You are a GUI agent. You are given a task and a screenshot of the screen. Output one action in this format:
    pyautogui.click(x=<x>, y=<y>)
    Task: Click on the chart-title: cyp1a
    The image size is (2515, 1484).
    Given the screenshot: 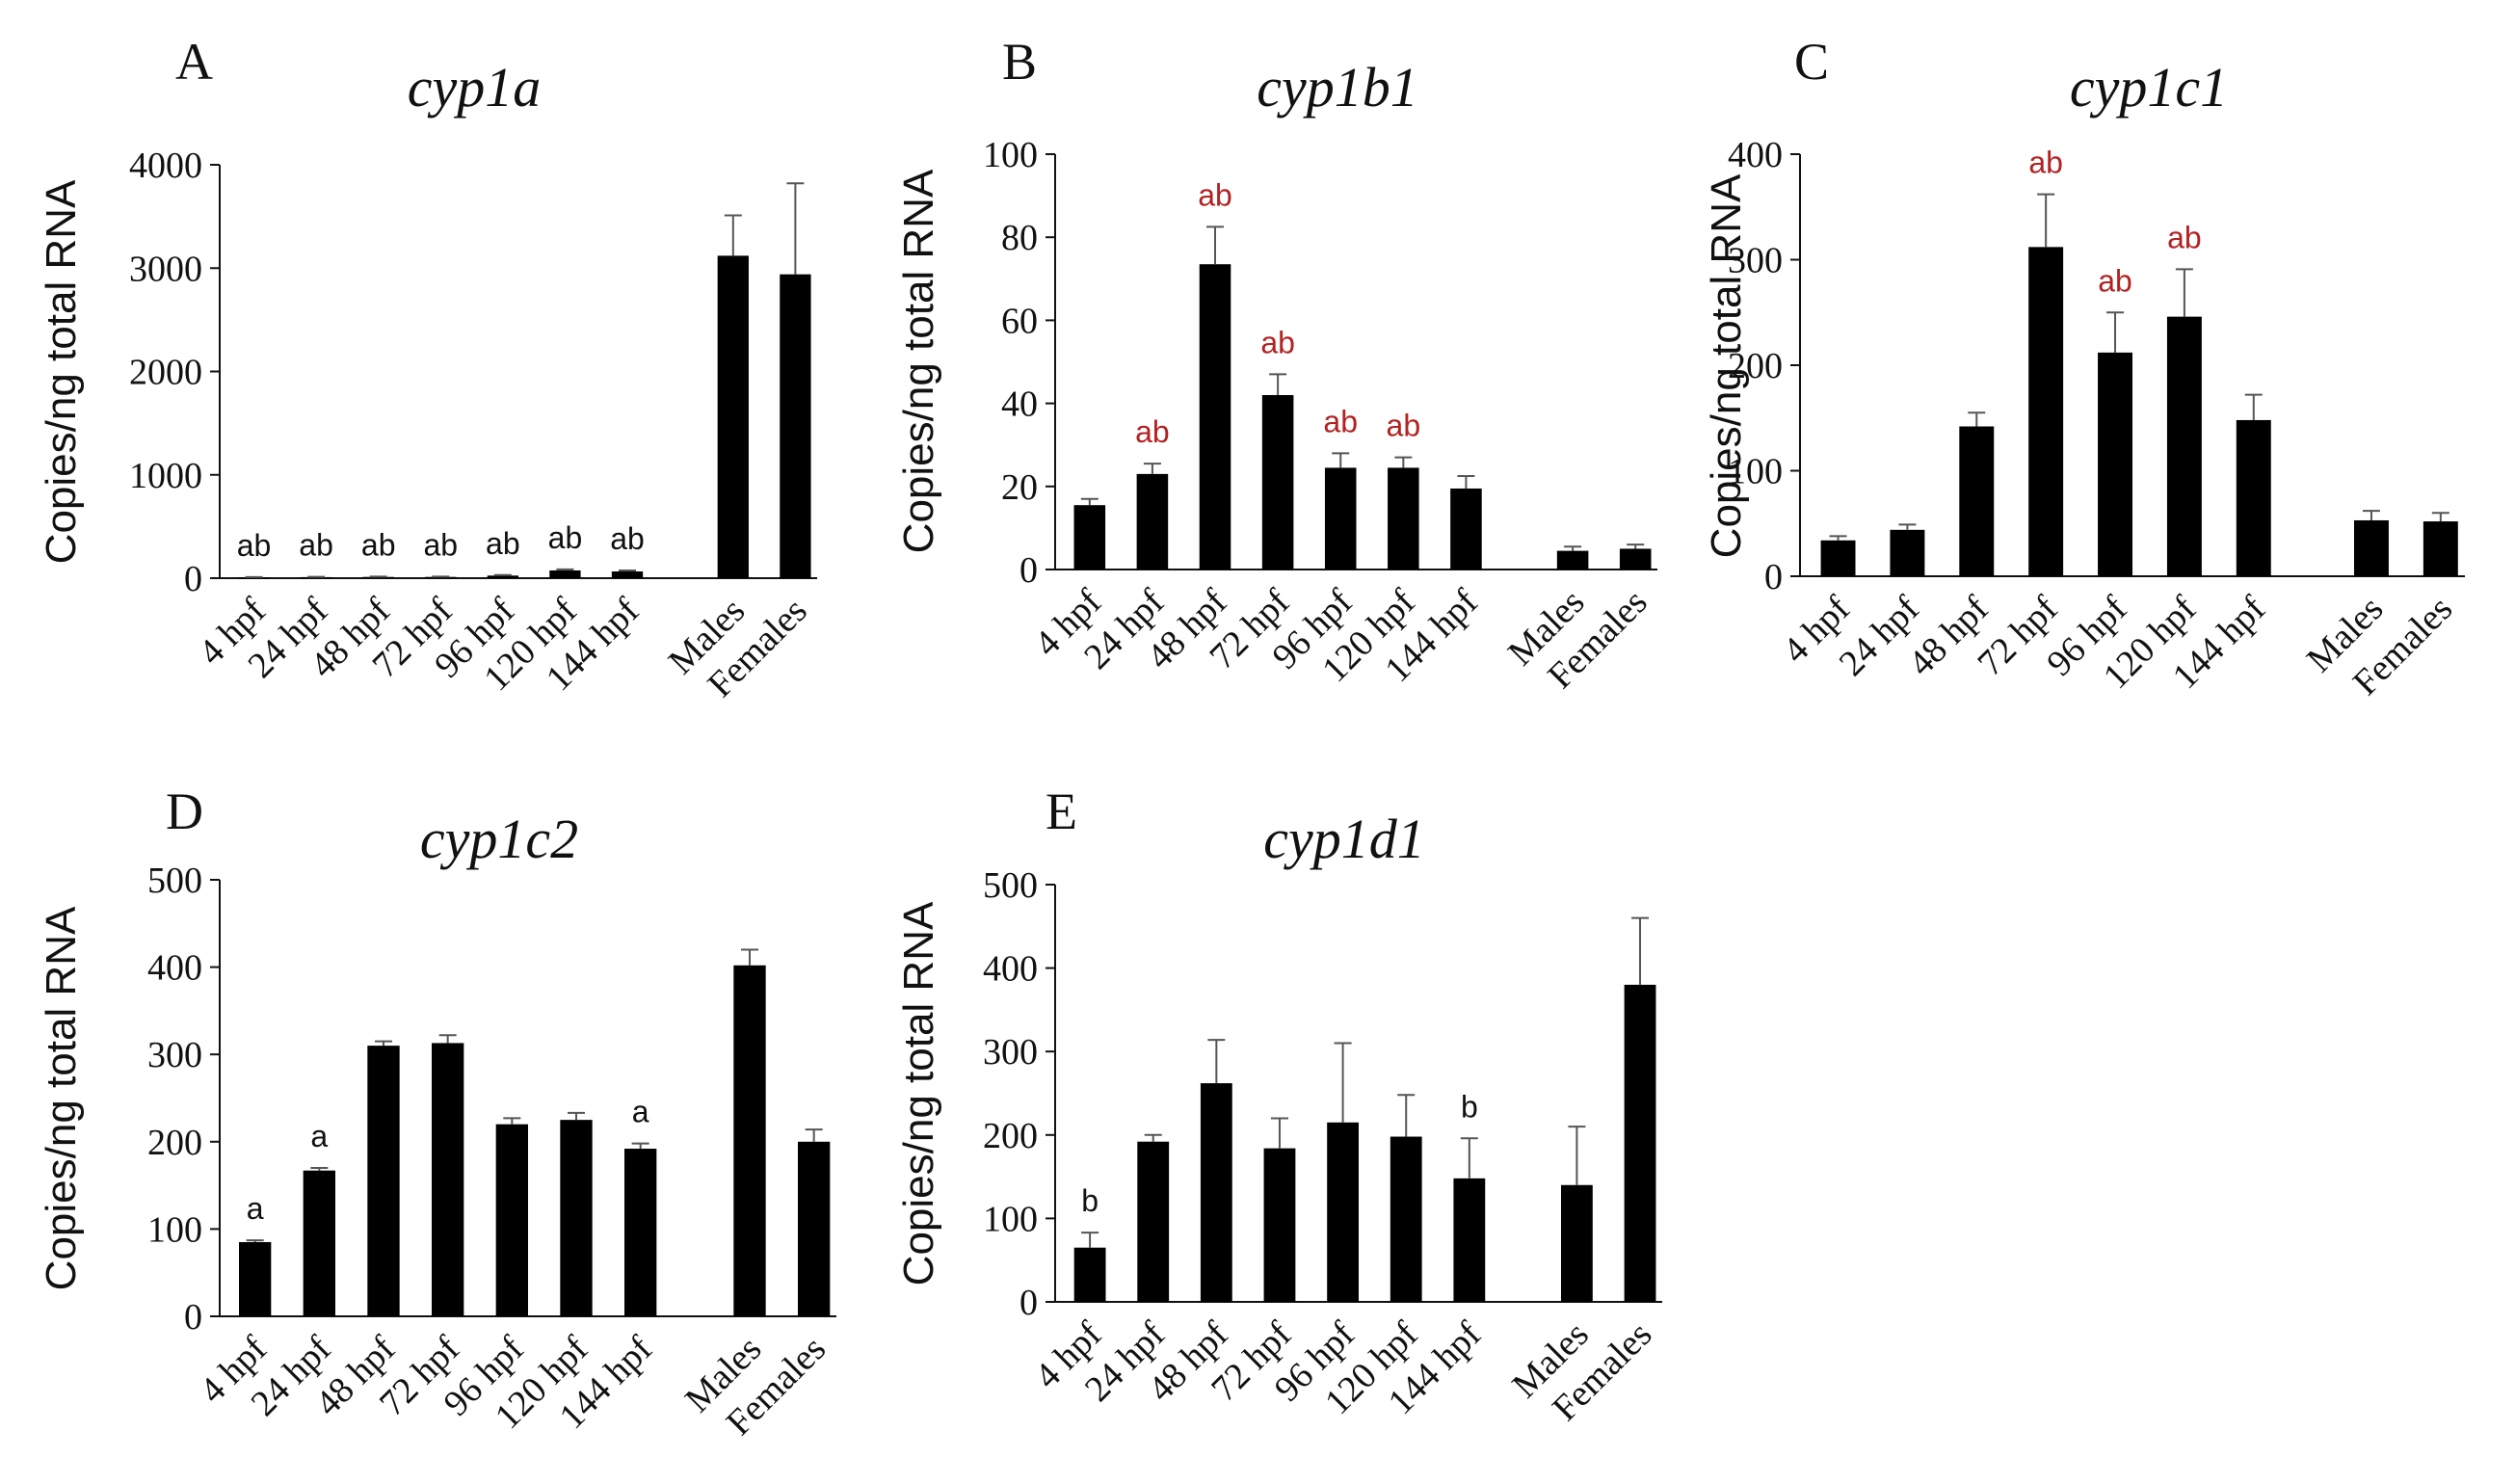 What is the action you would take?
    pyautogui.click(x=475, y=87)
    